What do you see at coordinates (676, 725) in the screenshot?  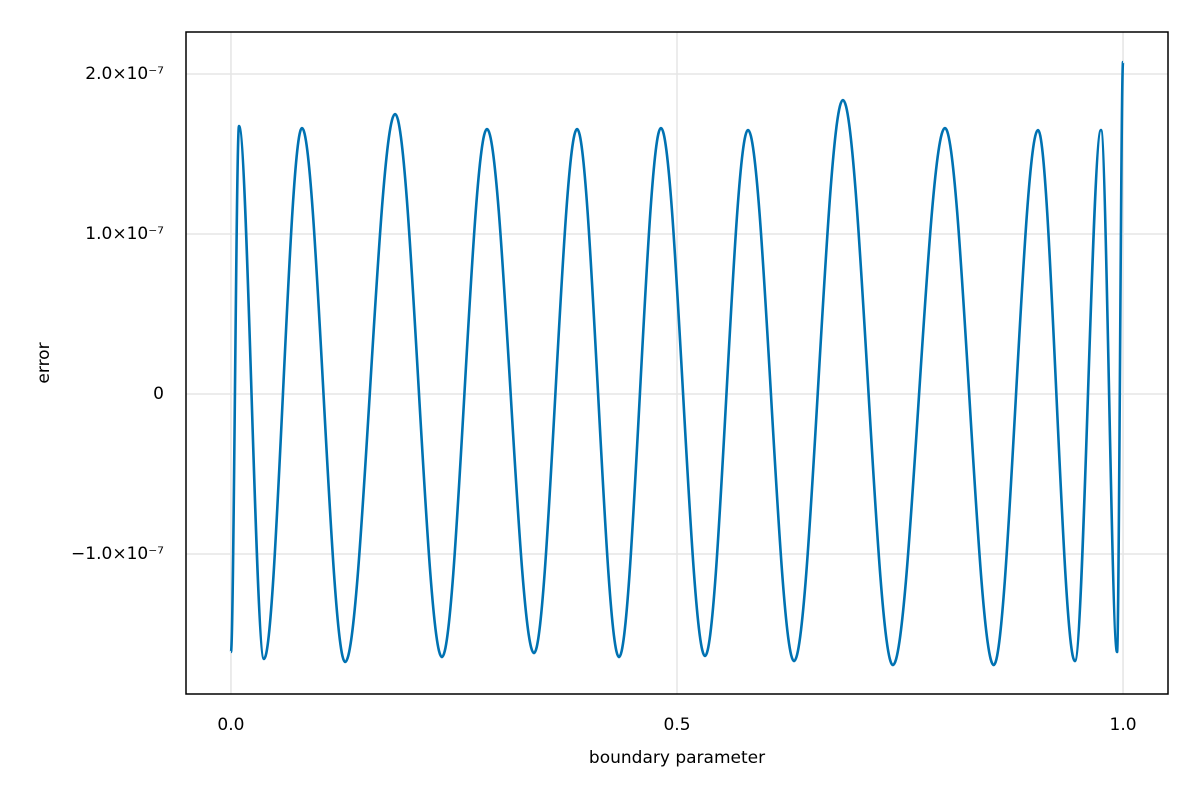 I see `x-tick-label: 0.5` at bounding box center [676, 725].